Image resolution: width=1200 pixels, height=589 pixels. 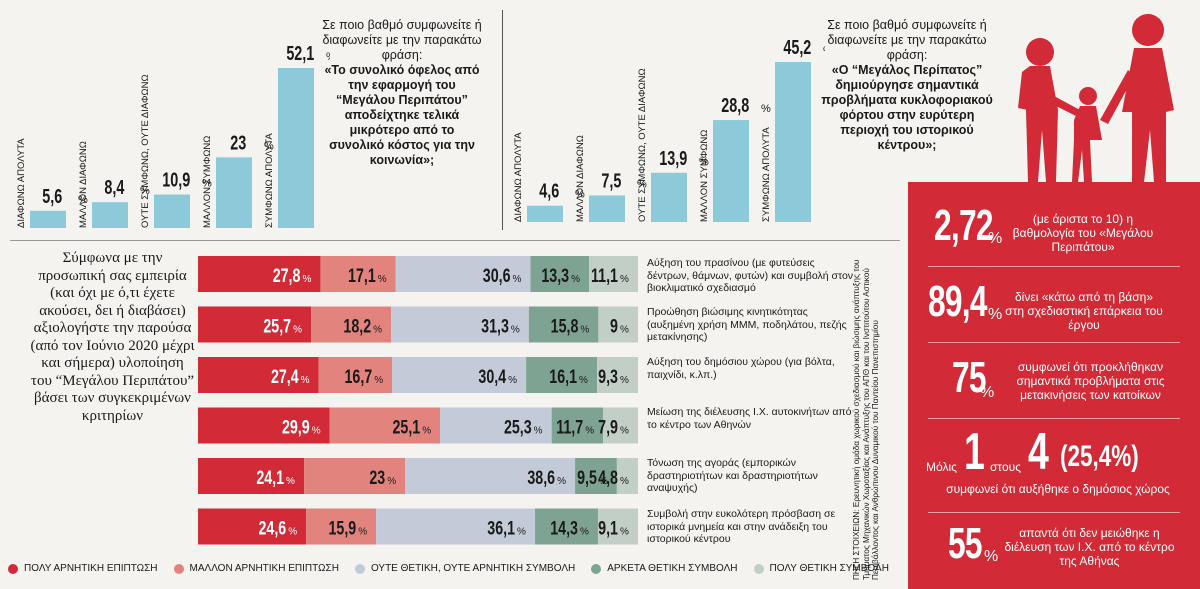 I want to click on bar-value-label: 8,4, so click(x=114, y=187).